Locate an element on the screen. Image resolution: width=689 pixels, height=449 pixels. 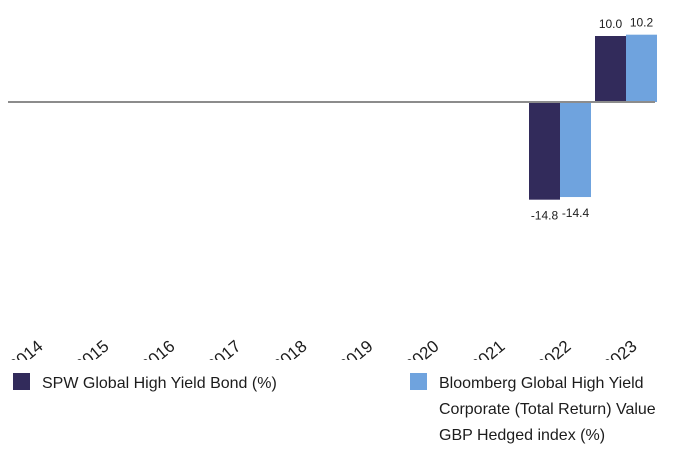
x-tick-label-2022: 2022 is located at coordinates (553, 348).